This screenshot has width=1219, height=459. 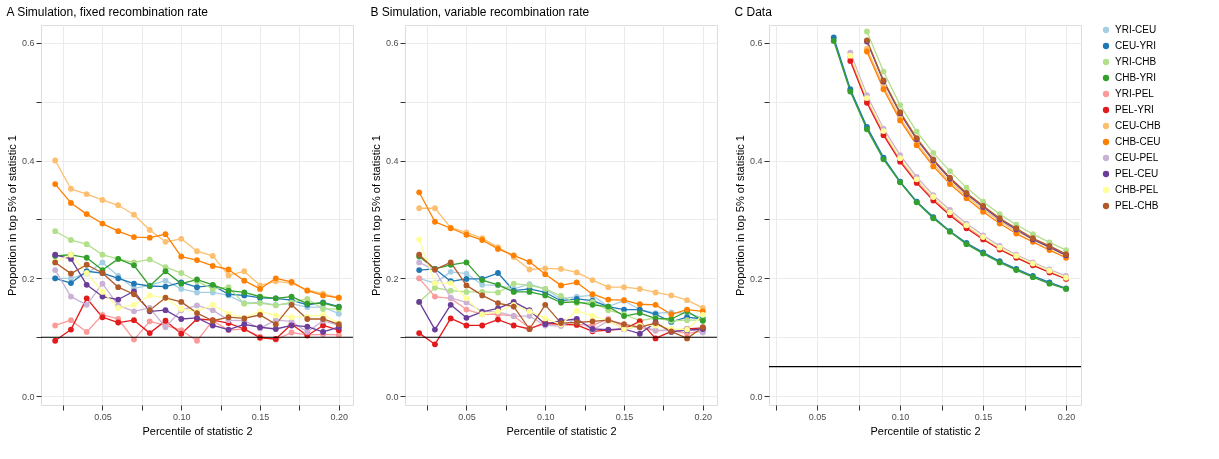 What do you see at coordinates (1136, 29) in the screenshot?
I see `legend-label: YRI-CEU` at bounding box center [1136, 29].